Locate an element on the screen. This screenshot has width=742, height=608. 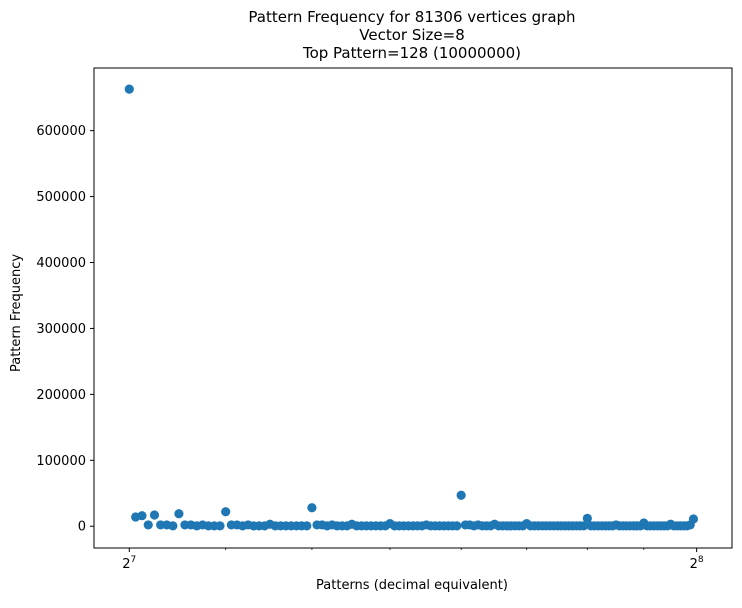
y-tick-label: 400000 is located at coordinates (61, 263).